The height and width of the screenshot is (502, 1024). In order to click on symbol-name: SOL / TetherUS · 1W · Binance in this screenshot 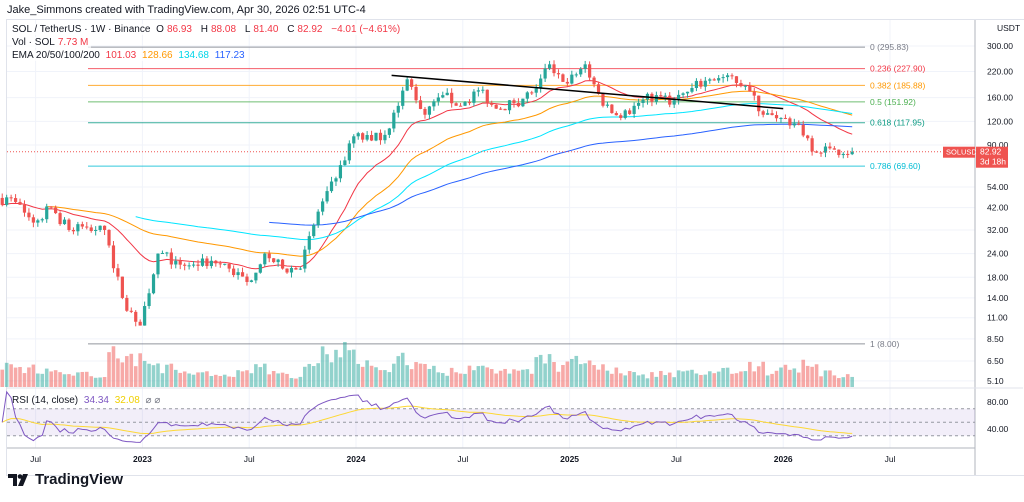, I will do `click(81, 29)`.